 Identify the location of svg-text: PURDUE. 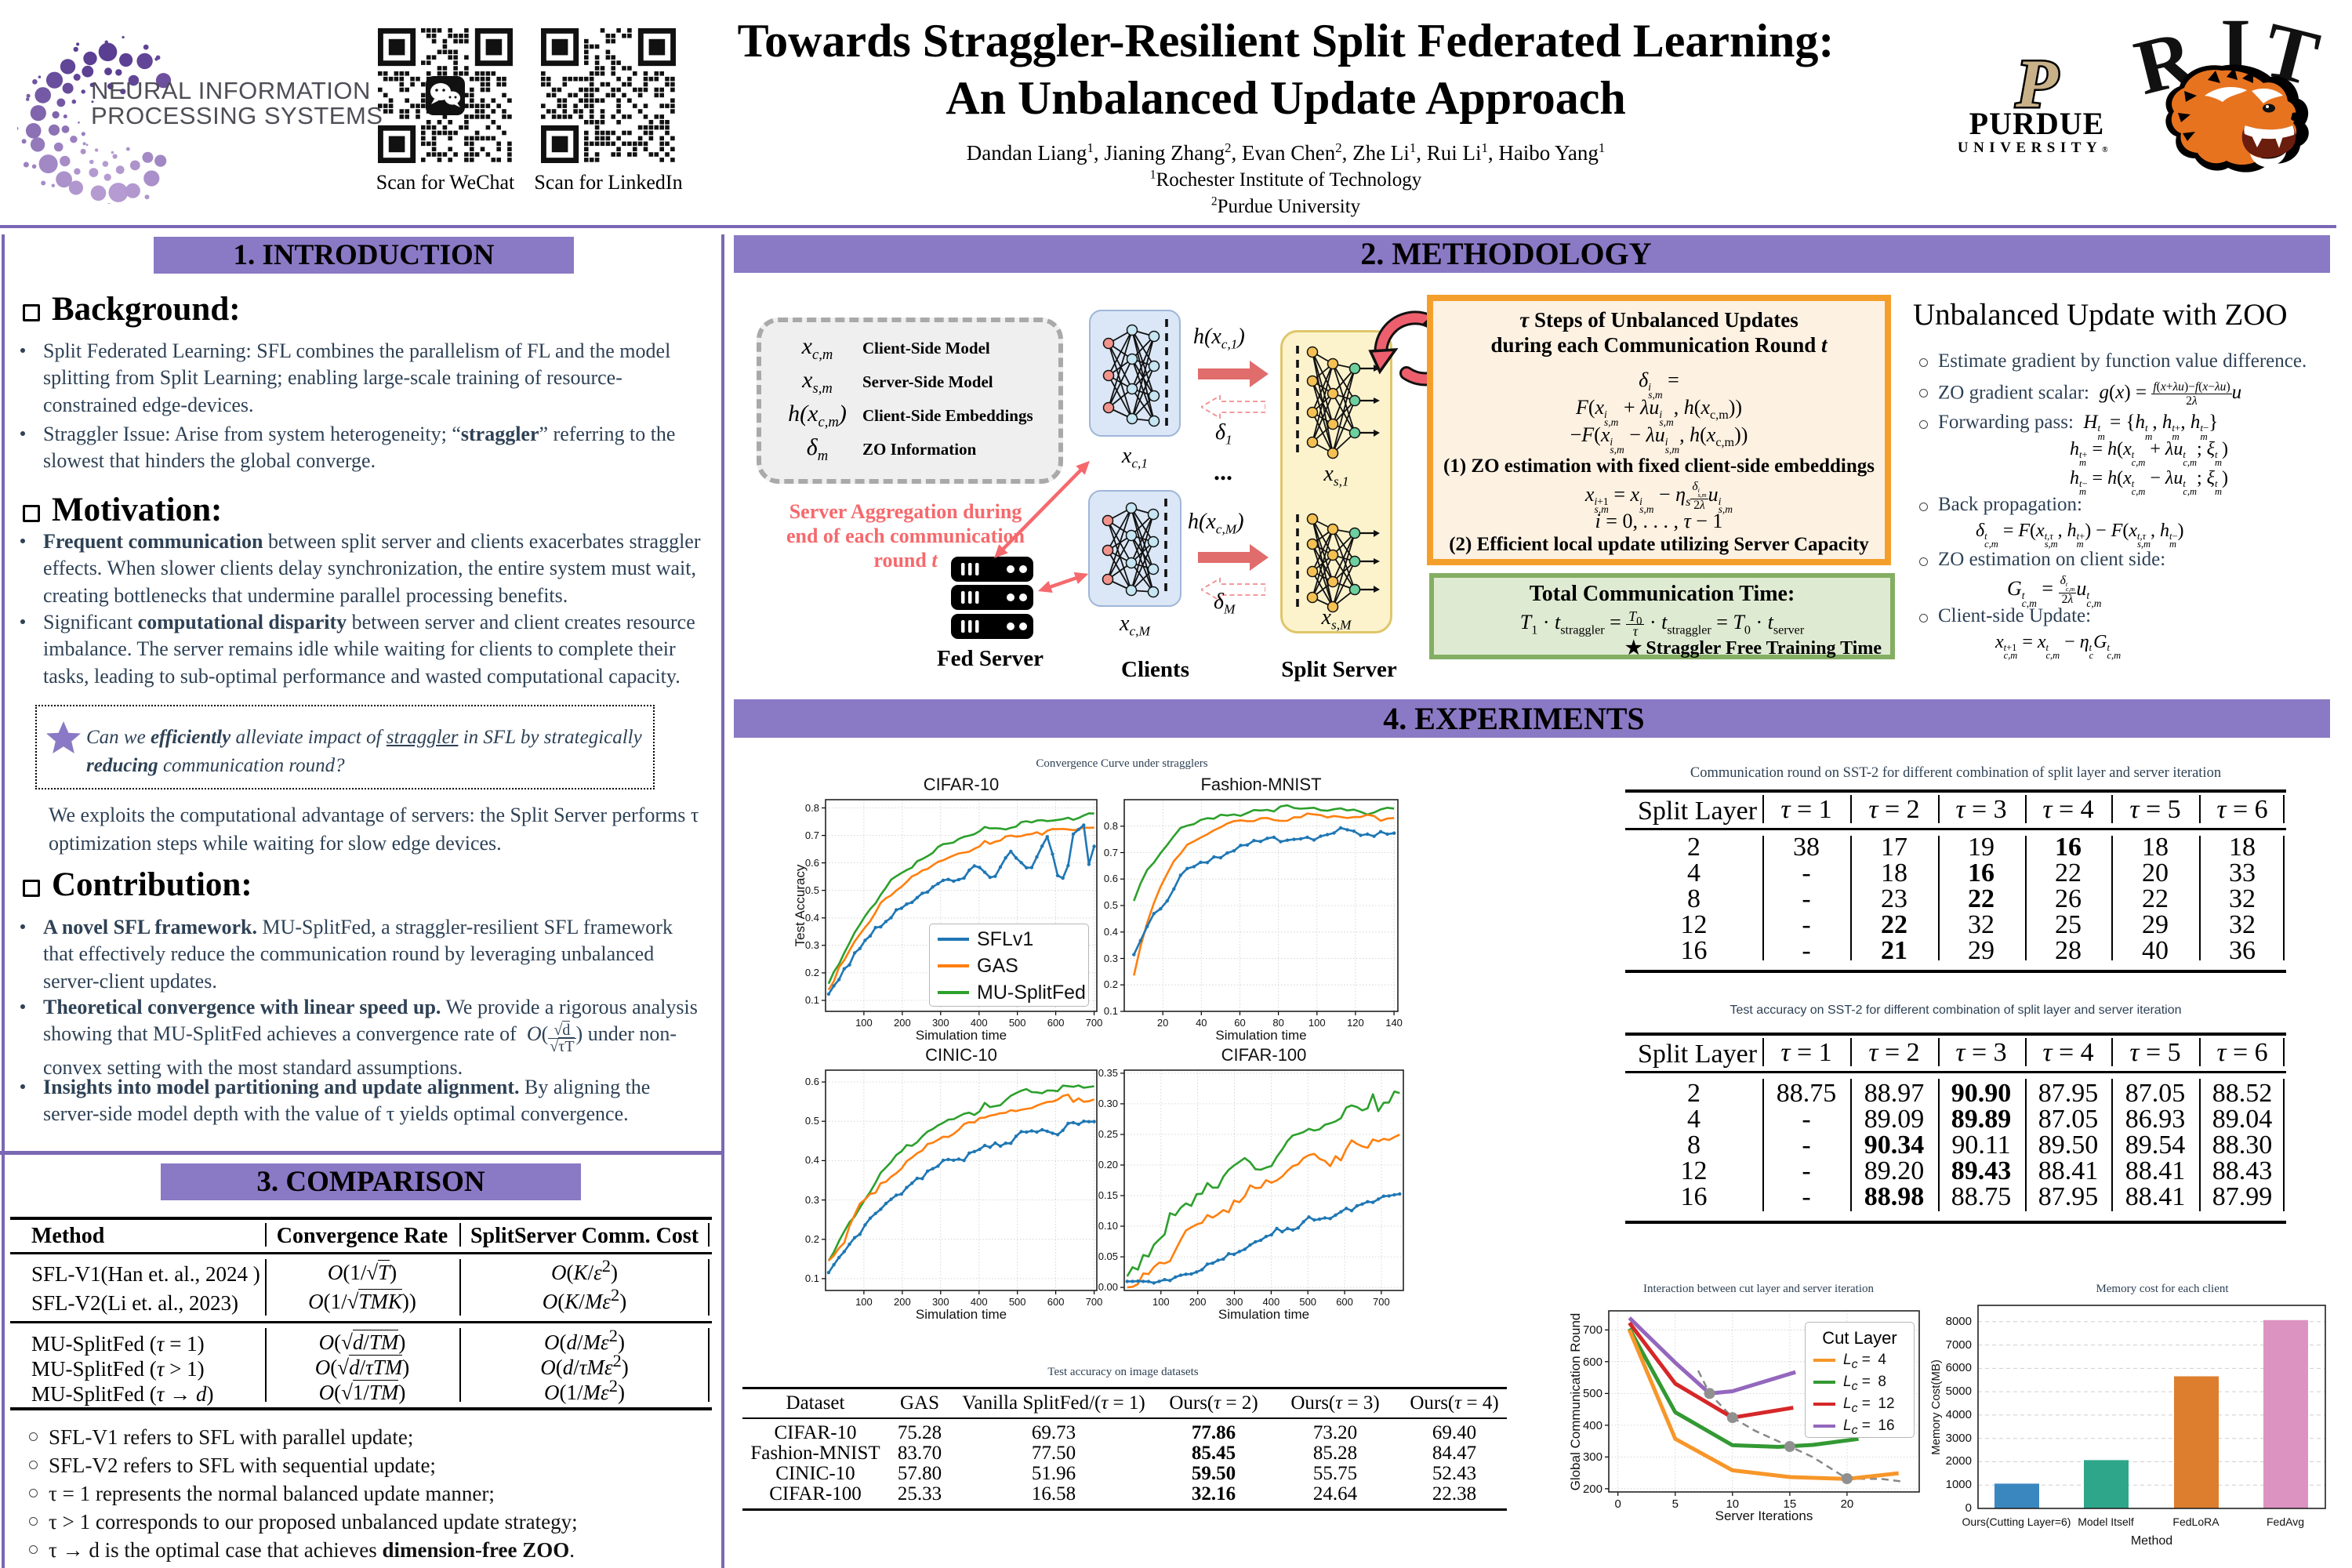
(2037, 123).